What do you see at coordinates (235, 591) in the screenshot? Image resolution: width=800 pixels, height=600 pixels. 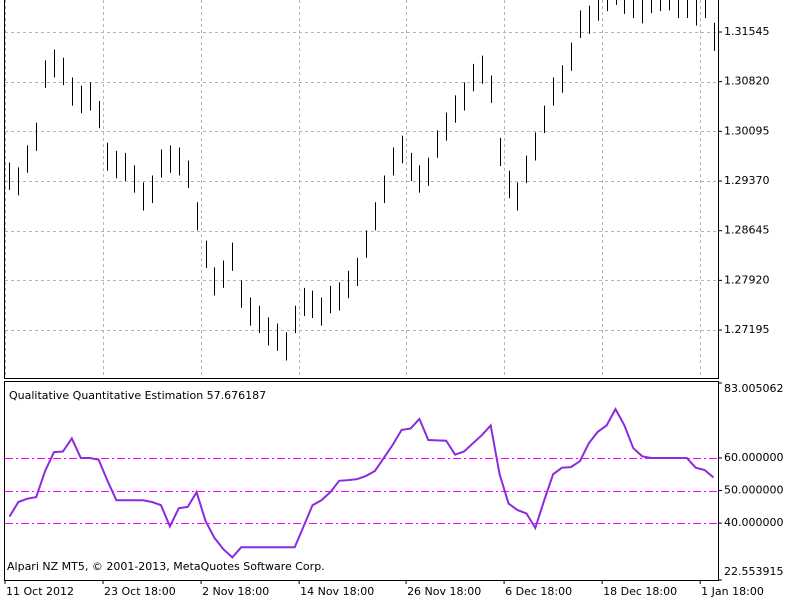 I see `x-tick-label: 2 Nov 18:00` at bounding box center [235, 591].